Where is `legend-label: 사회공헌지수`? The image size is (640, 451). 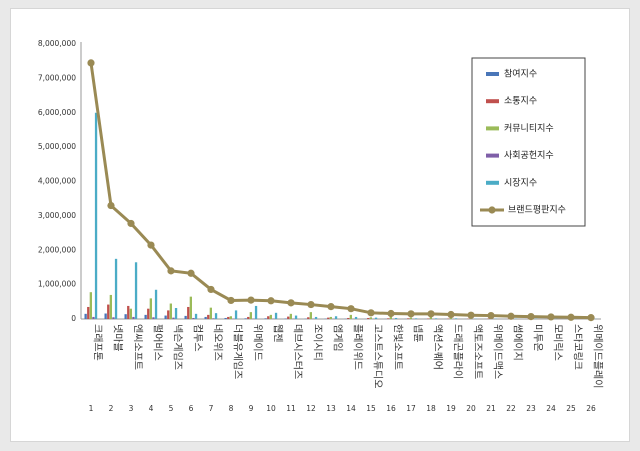 legend-label: 사회공헌지수 is located at coordinates (529, 155).